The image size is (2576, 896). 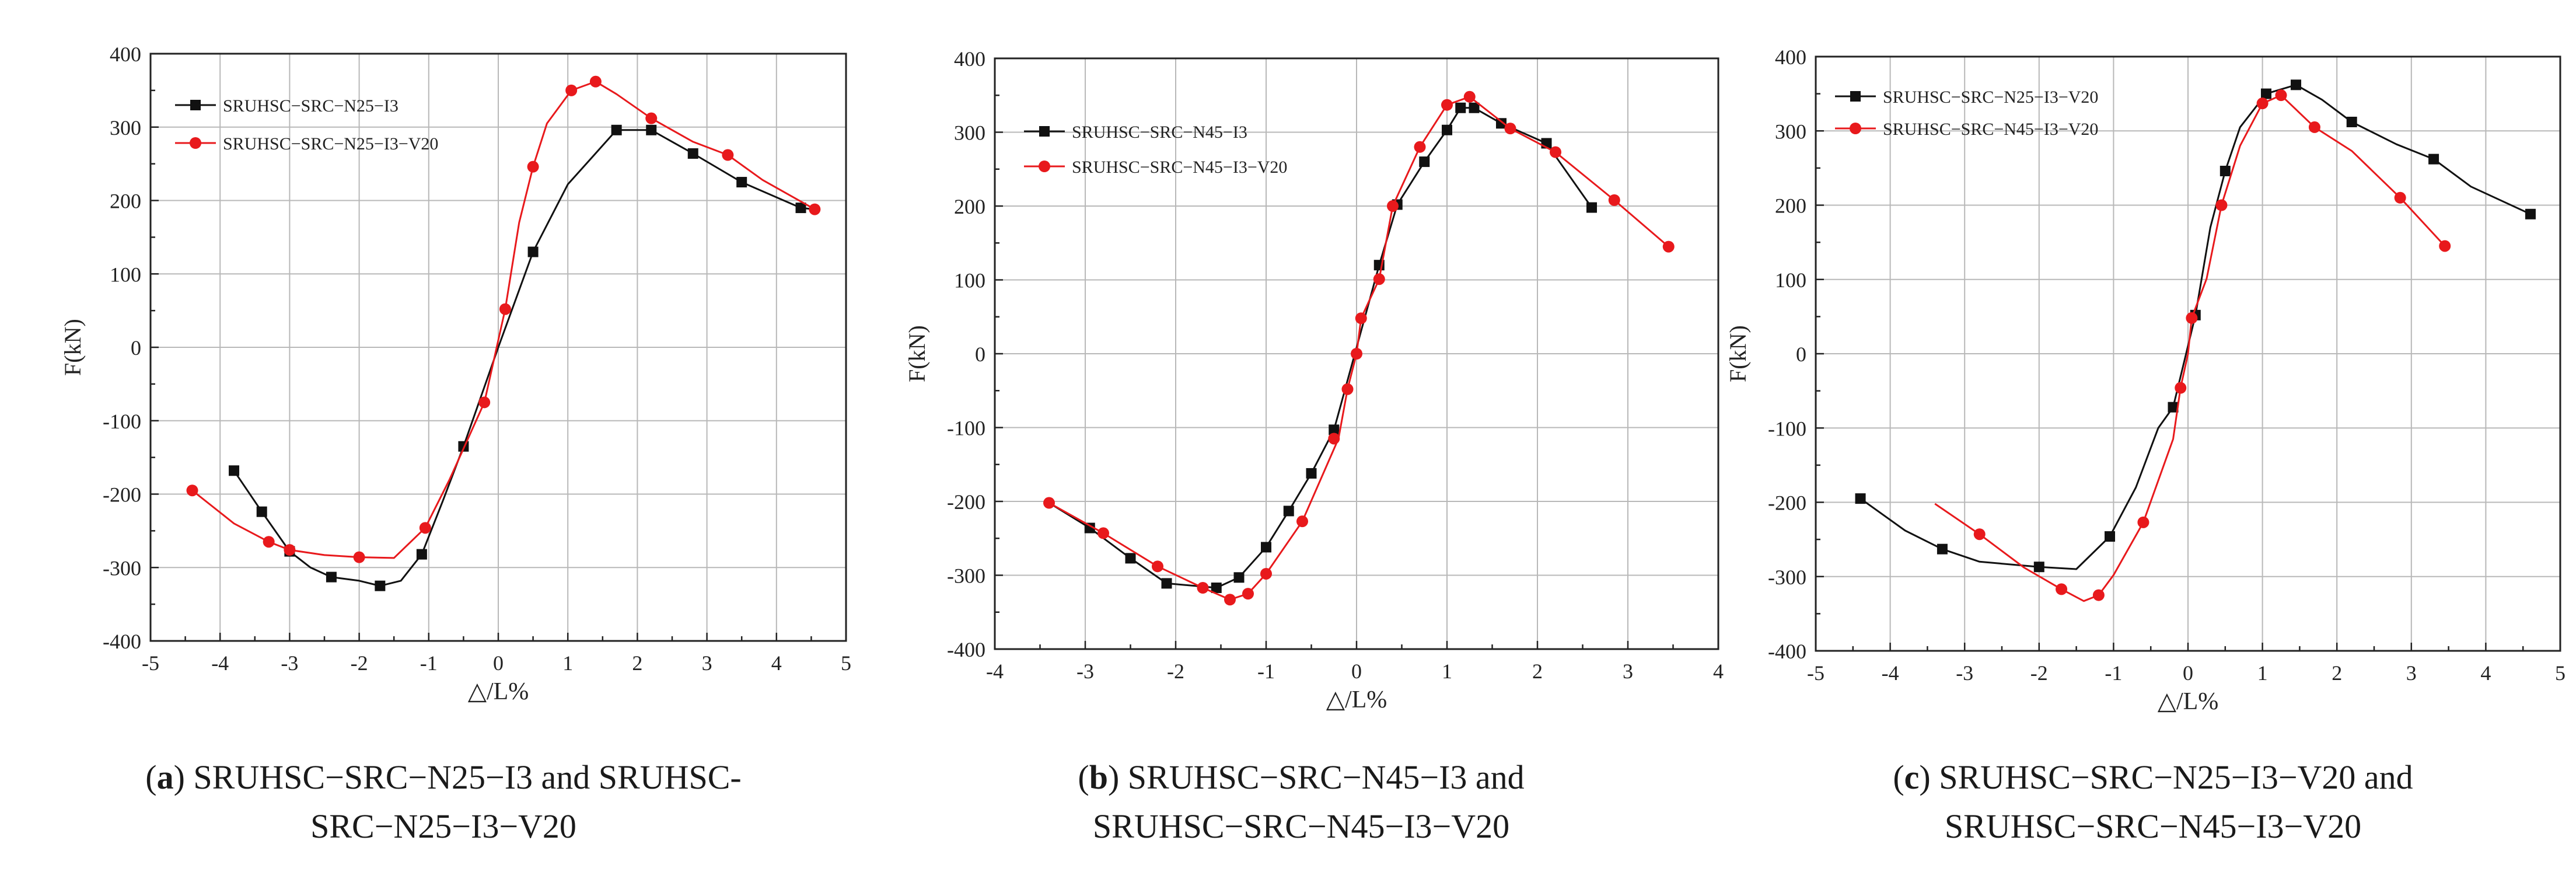 I want to click on y-tick-label: 0, so click(x=1801, y=354).